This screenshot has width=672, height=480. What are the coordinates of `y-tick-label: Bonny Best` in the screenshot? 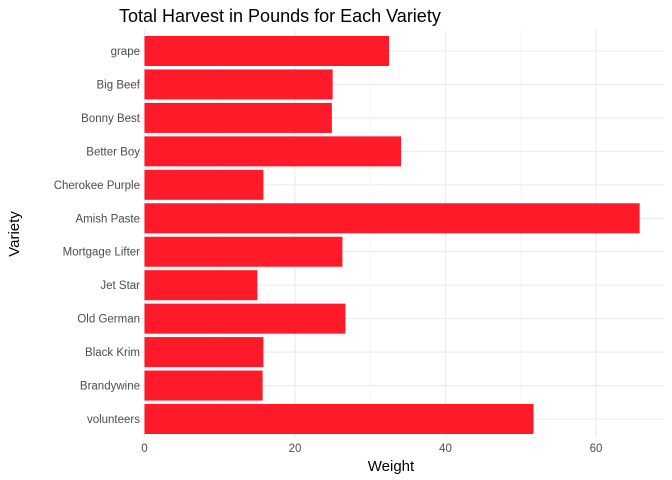 It's located at (111, 119).